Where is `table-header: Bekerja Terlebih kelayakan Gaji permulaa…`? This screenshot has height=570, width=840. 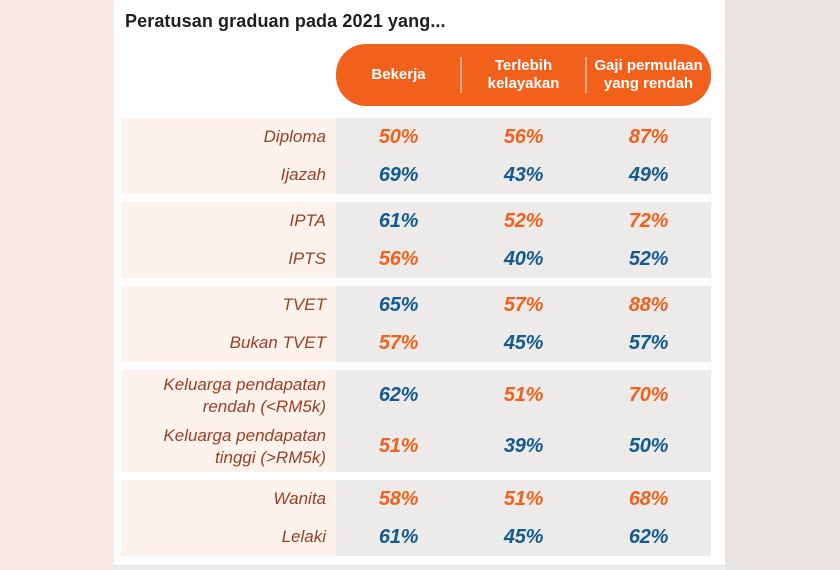 table-header: Bekerja Terlebih kelayakan Gaji permulaa… is located at coordinates (523, 75).